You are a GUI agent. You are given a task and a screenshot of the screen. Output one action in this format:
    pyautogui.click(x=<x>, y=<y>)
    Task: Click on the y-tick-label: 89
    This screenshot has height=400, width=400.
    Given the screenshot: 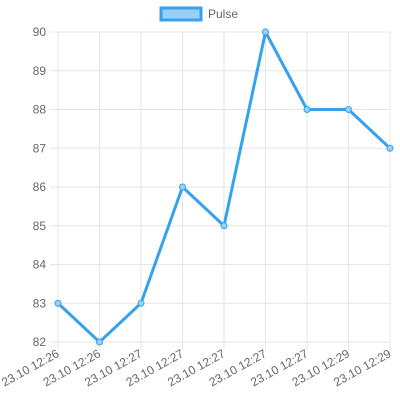 What is the action you would take?
    pyautogui.click(x=40, y=71)
    